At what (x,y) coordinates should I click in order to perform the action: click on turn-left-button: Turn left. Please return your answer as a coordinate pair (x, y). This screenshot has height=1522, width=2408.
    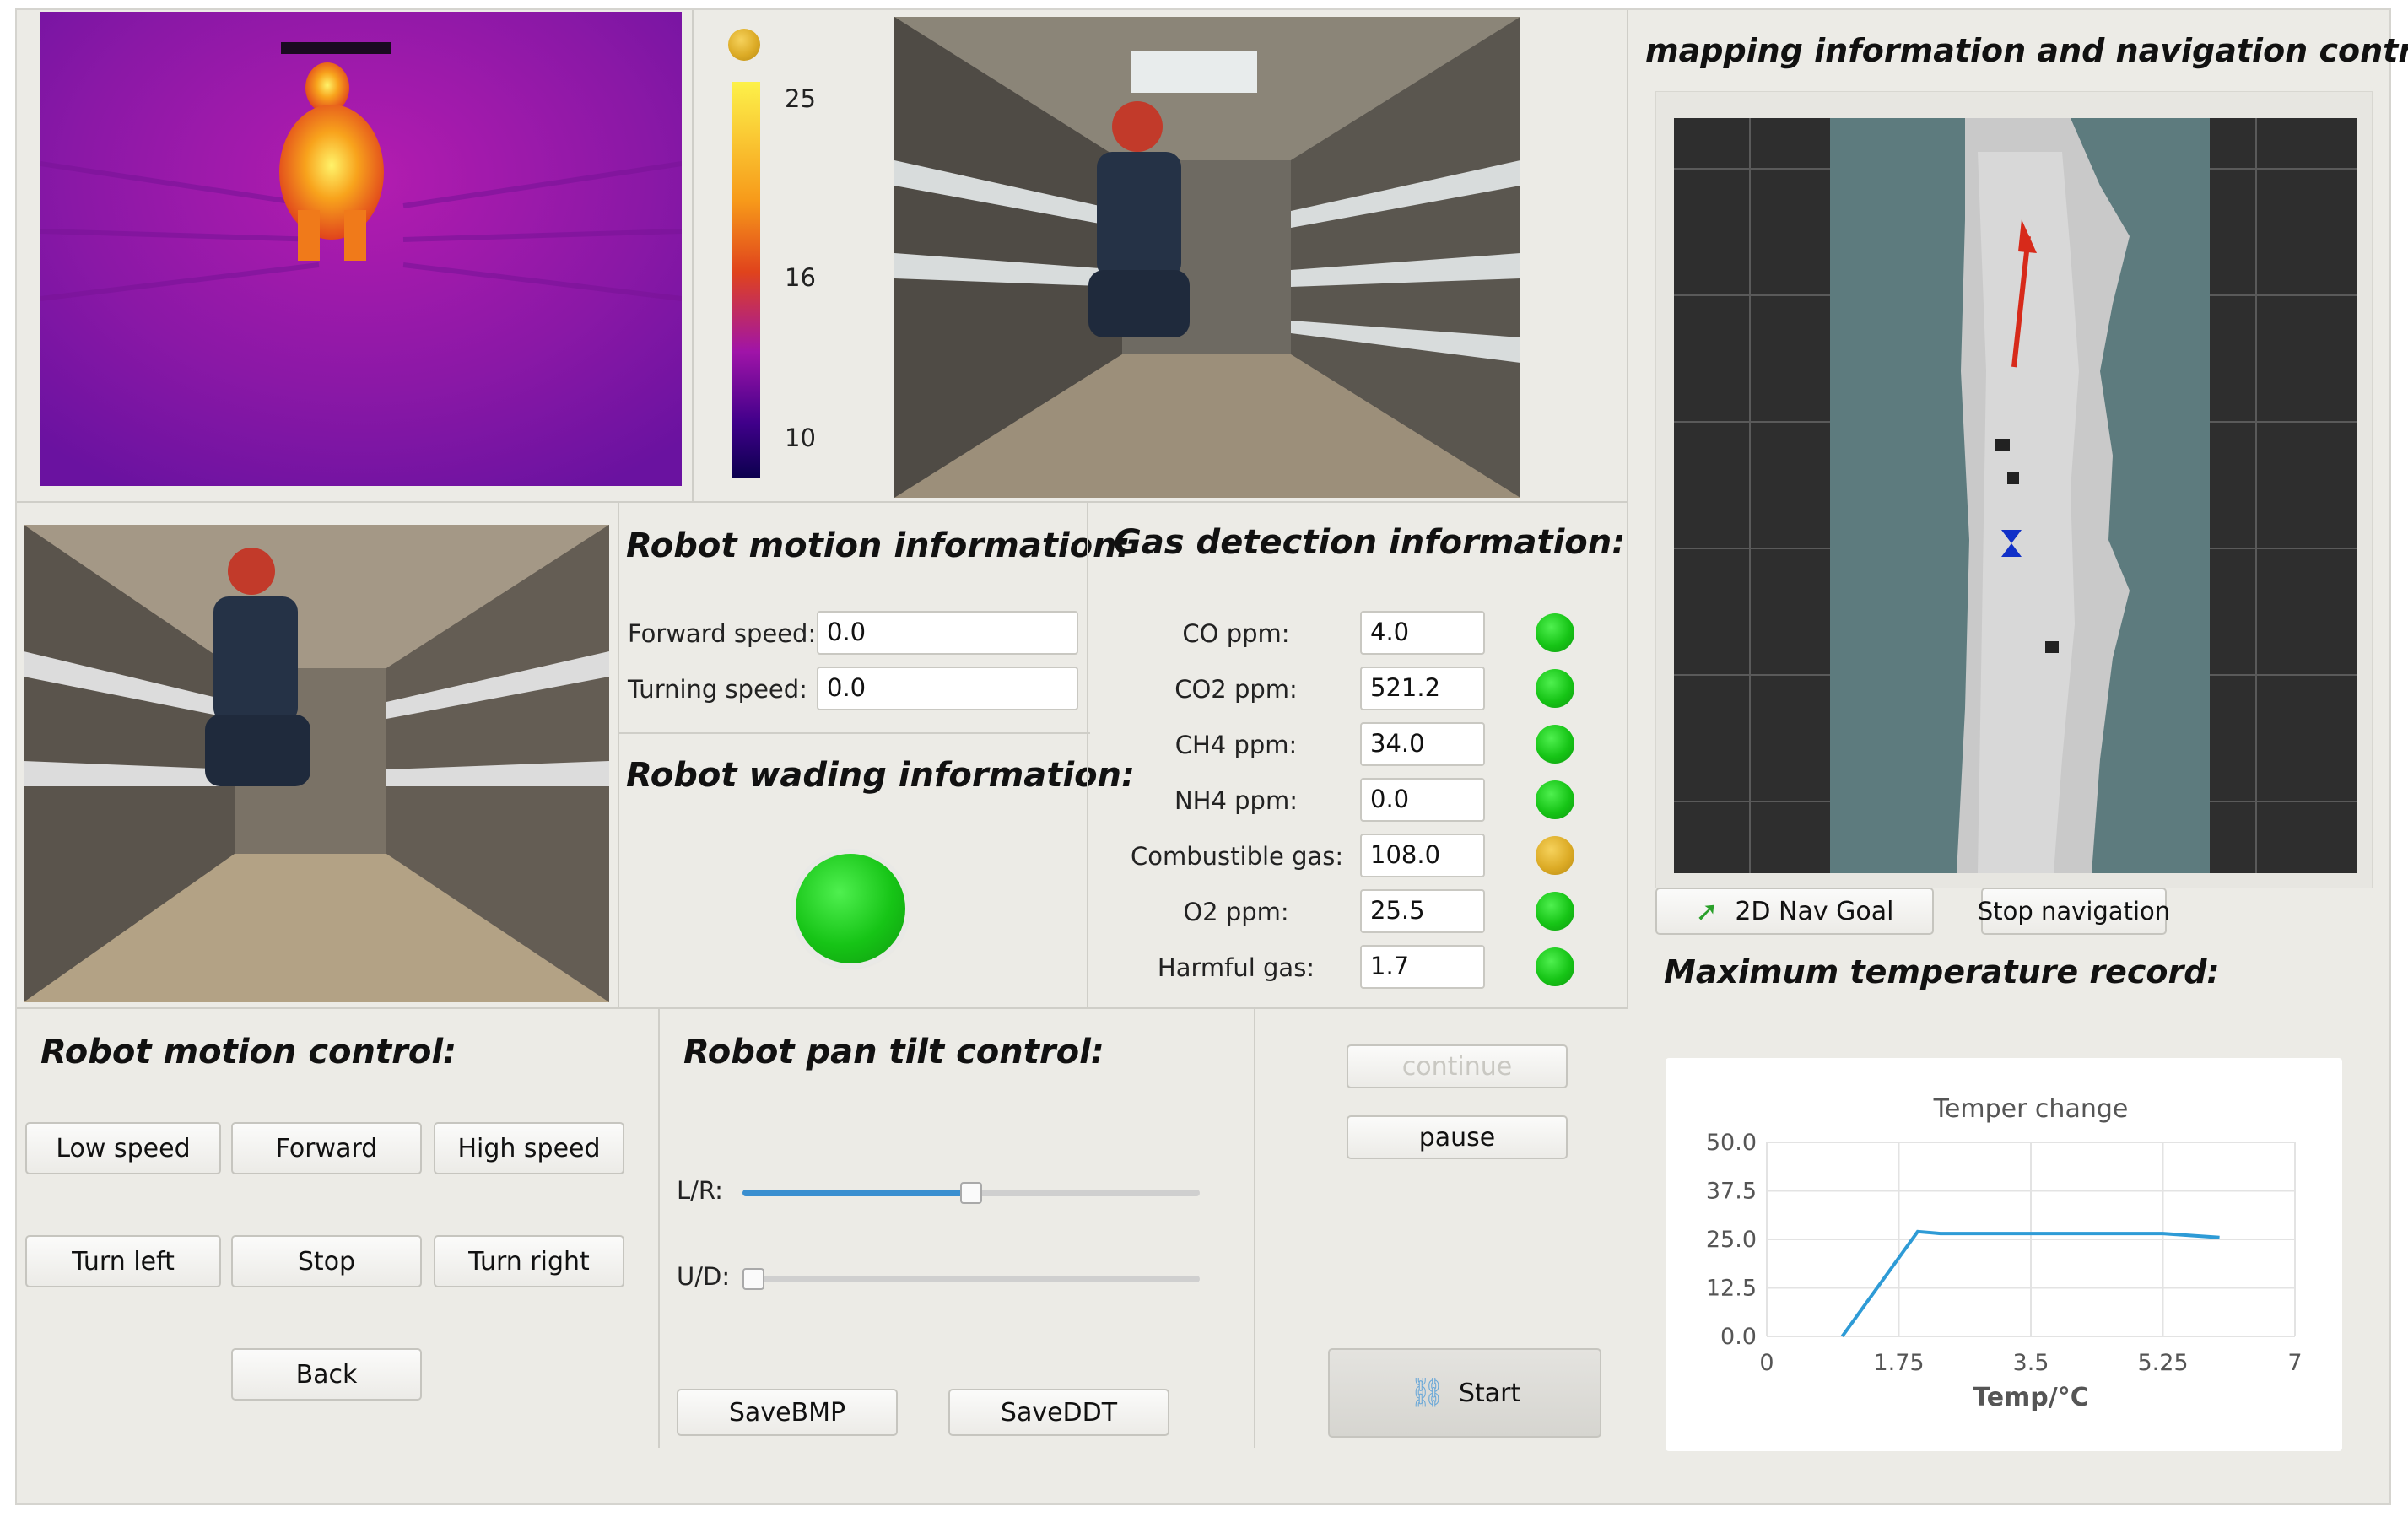
    Looking at the image, I should click on (123, 1261).